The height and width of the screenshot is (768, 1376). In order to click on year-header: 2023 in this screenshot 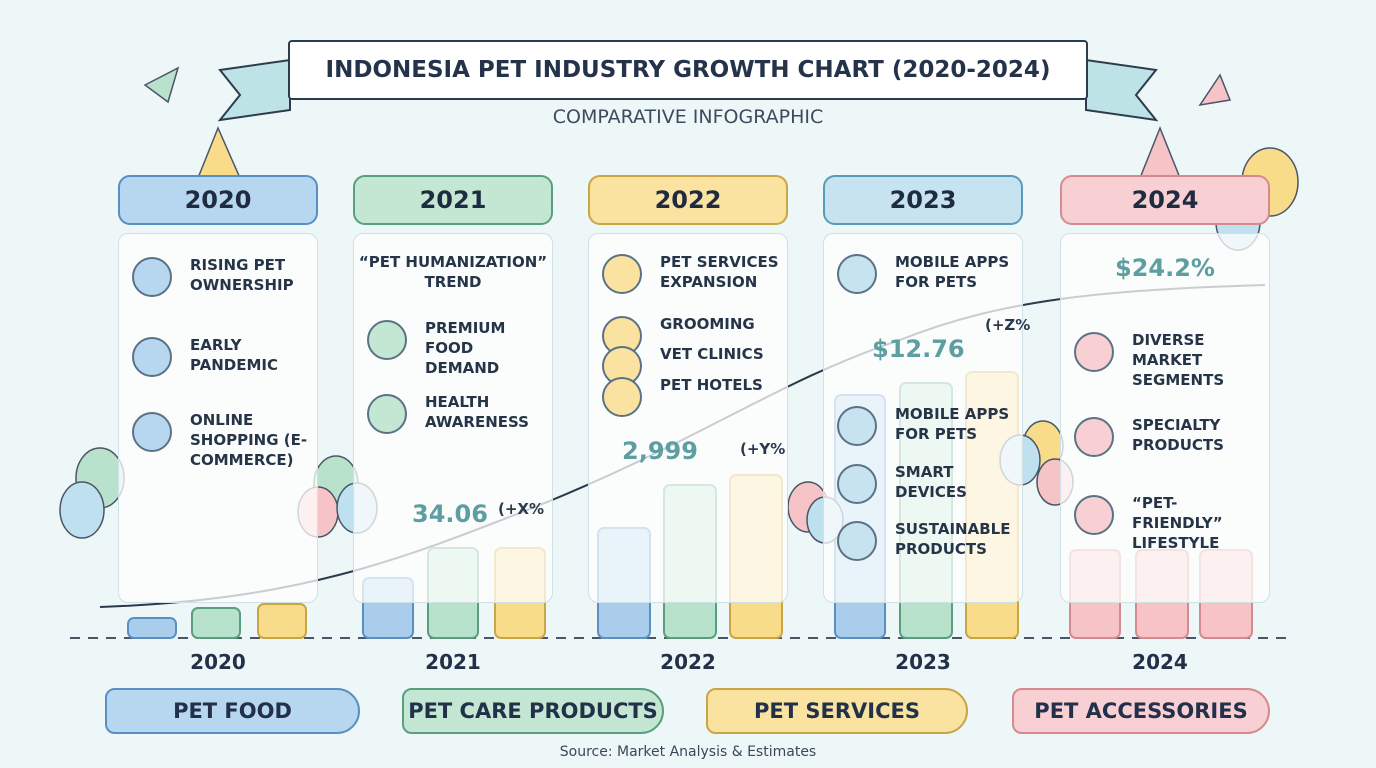, I will do `click(923, 200)`.